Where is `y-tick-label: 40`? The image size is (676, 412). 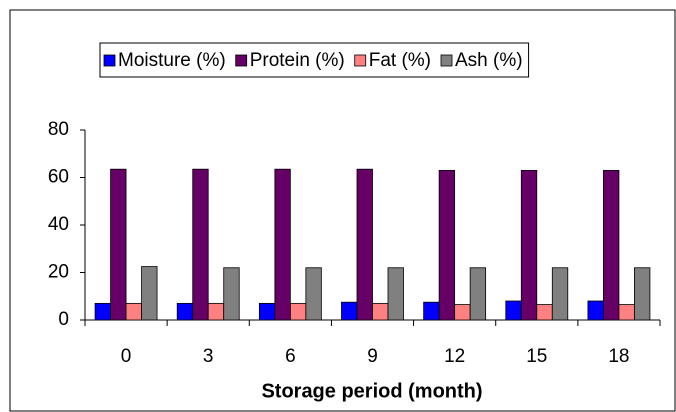 y-tick-label: 40 is located at coordinates (58, 224).